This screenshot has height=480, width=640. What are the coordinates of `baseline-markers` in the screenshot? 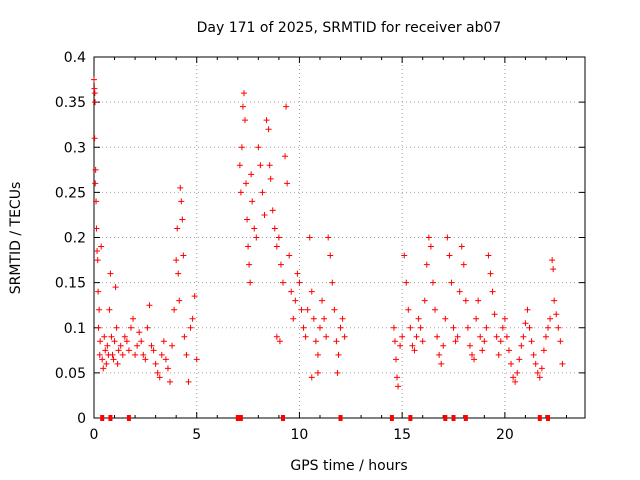 It's located at (325, 418).